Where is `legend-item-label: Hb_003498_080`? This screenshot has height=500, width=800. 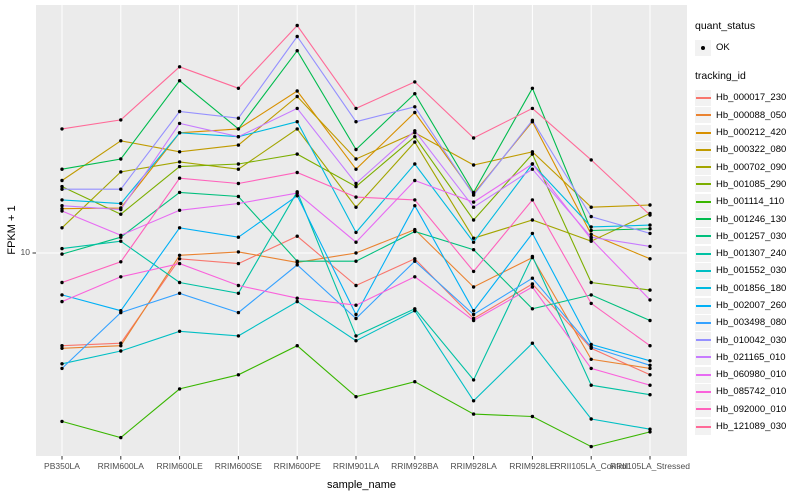
legend-item-label: Hb_003498_080 is located at coordinates (751, 323).